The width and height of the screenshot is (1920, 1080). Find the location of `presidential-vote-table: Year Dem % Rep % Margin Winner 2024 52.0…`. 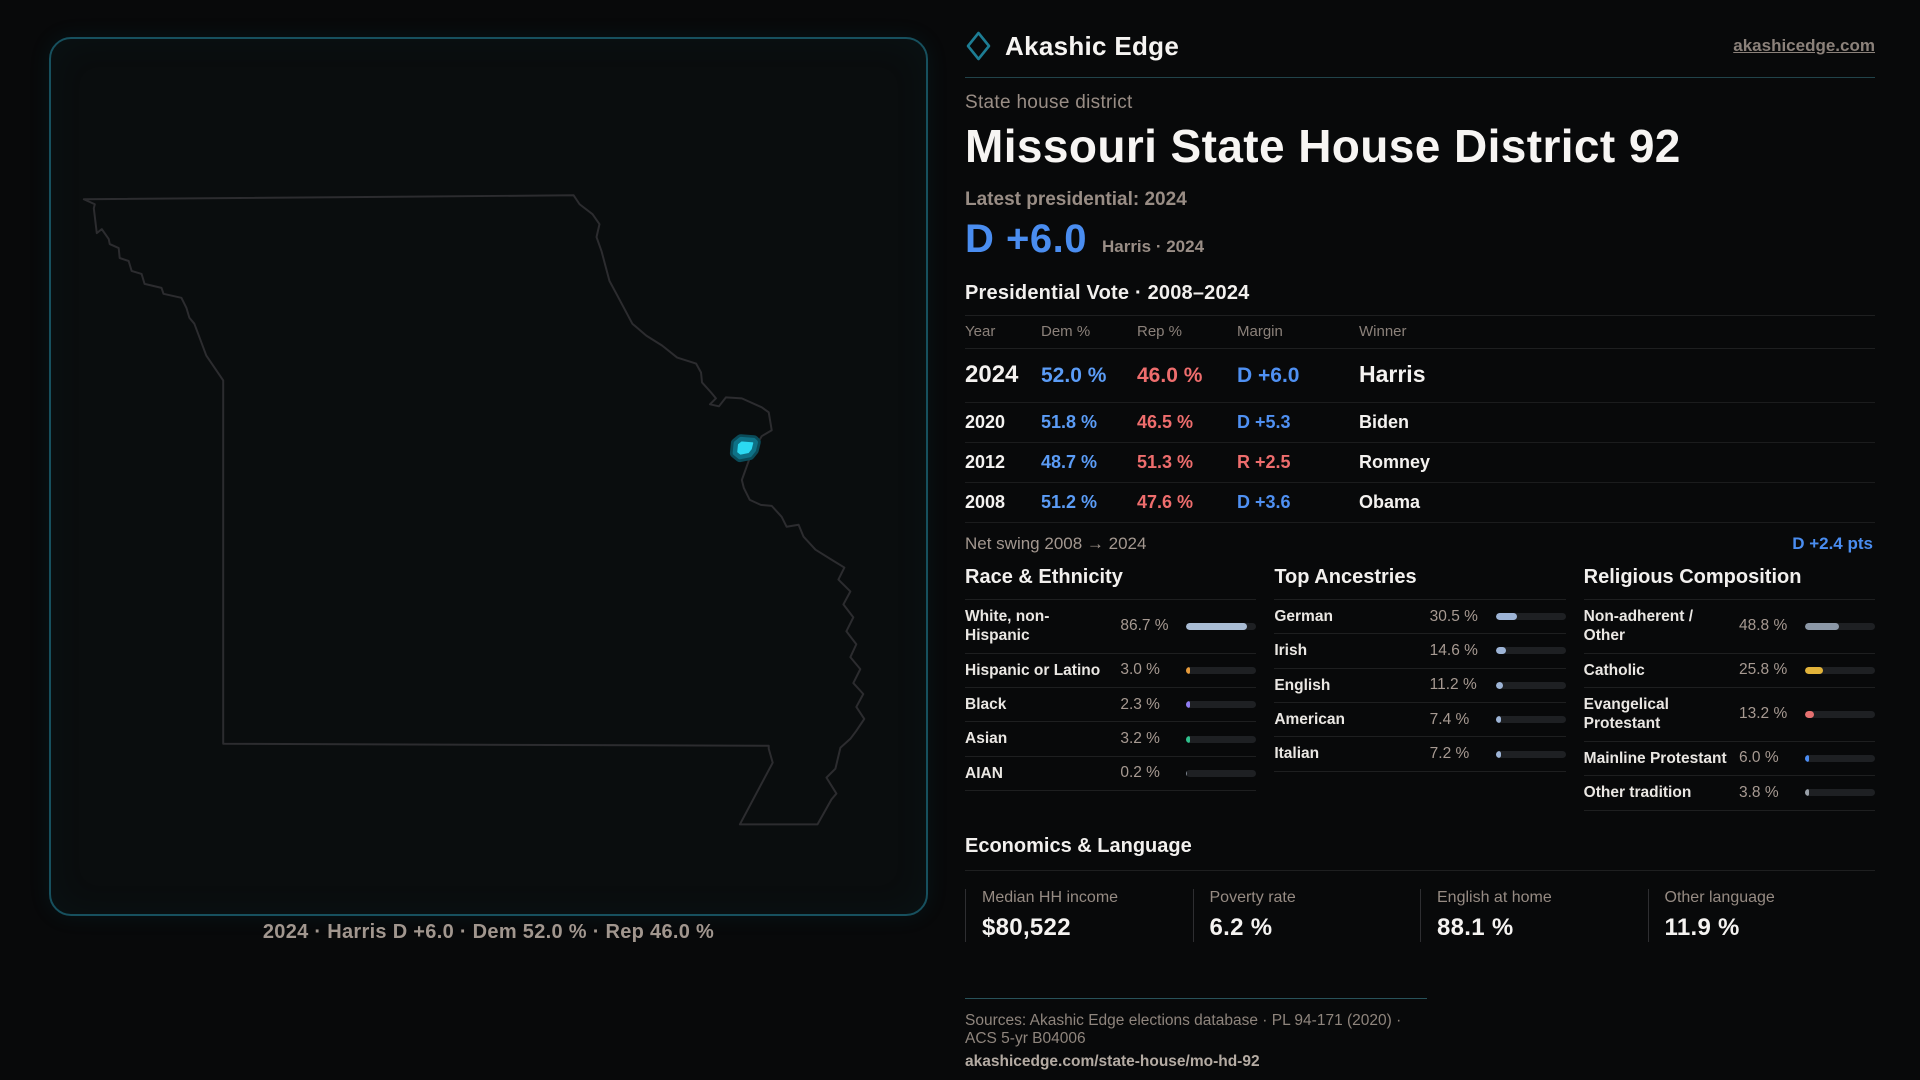

presidential-vote-table: Year Dem % Rep % Margin Winner 2024 52.0… is located at coordinates (1420, 418).